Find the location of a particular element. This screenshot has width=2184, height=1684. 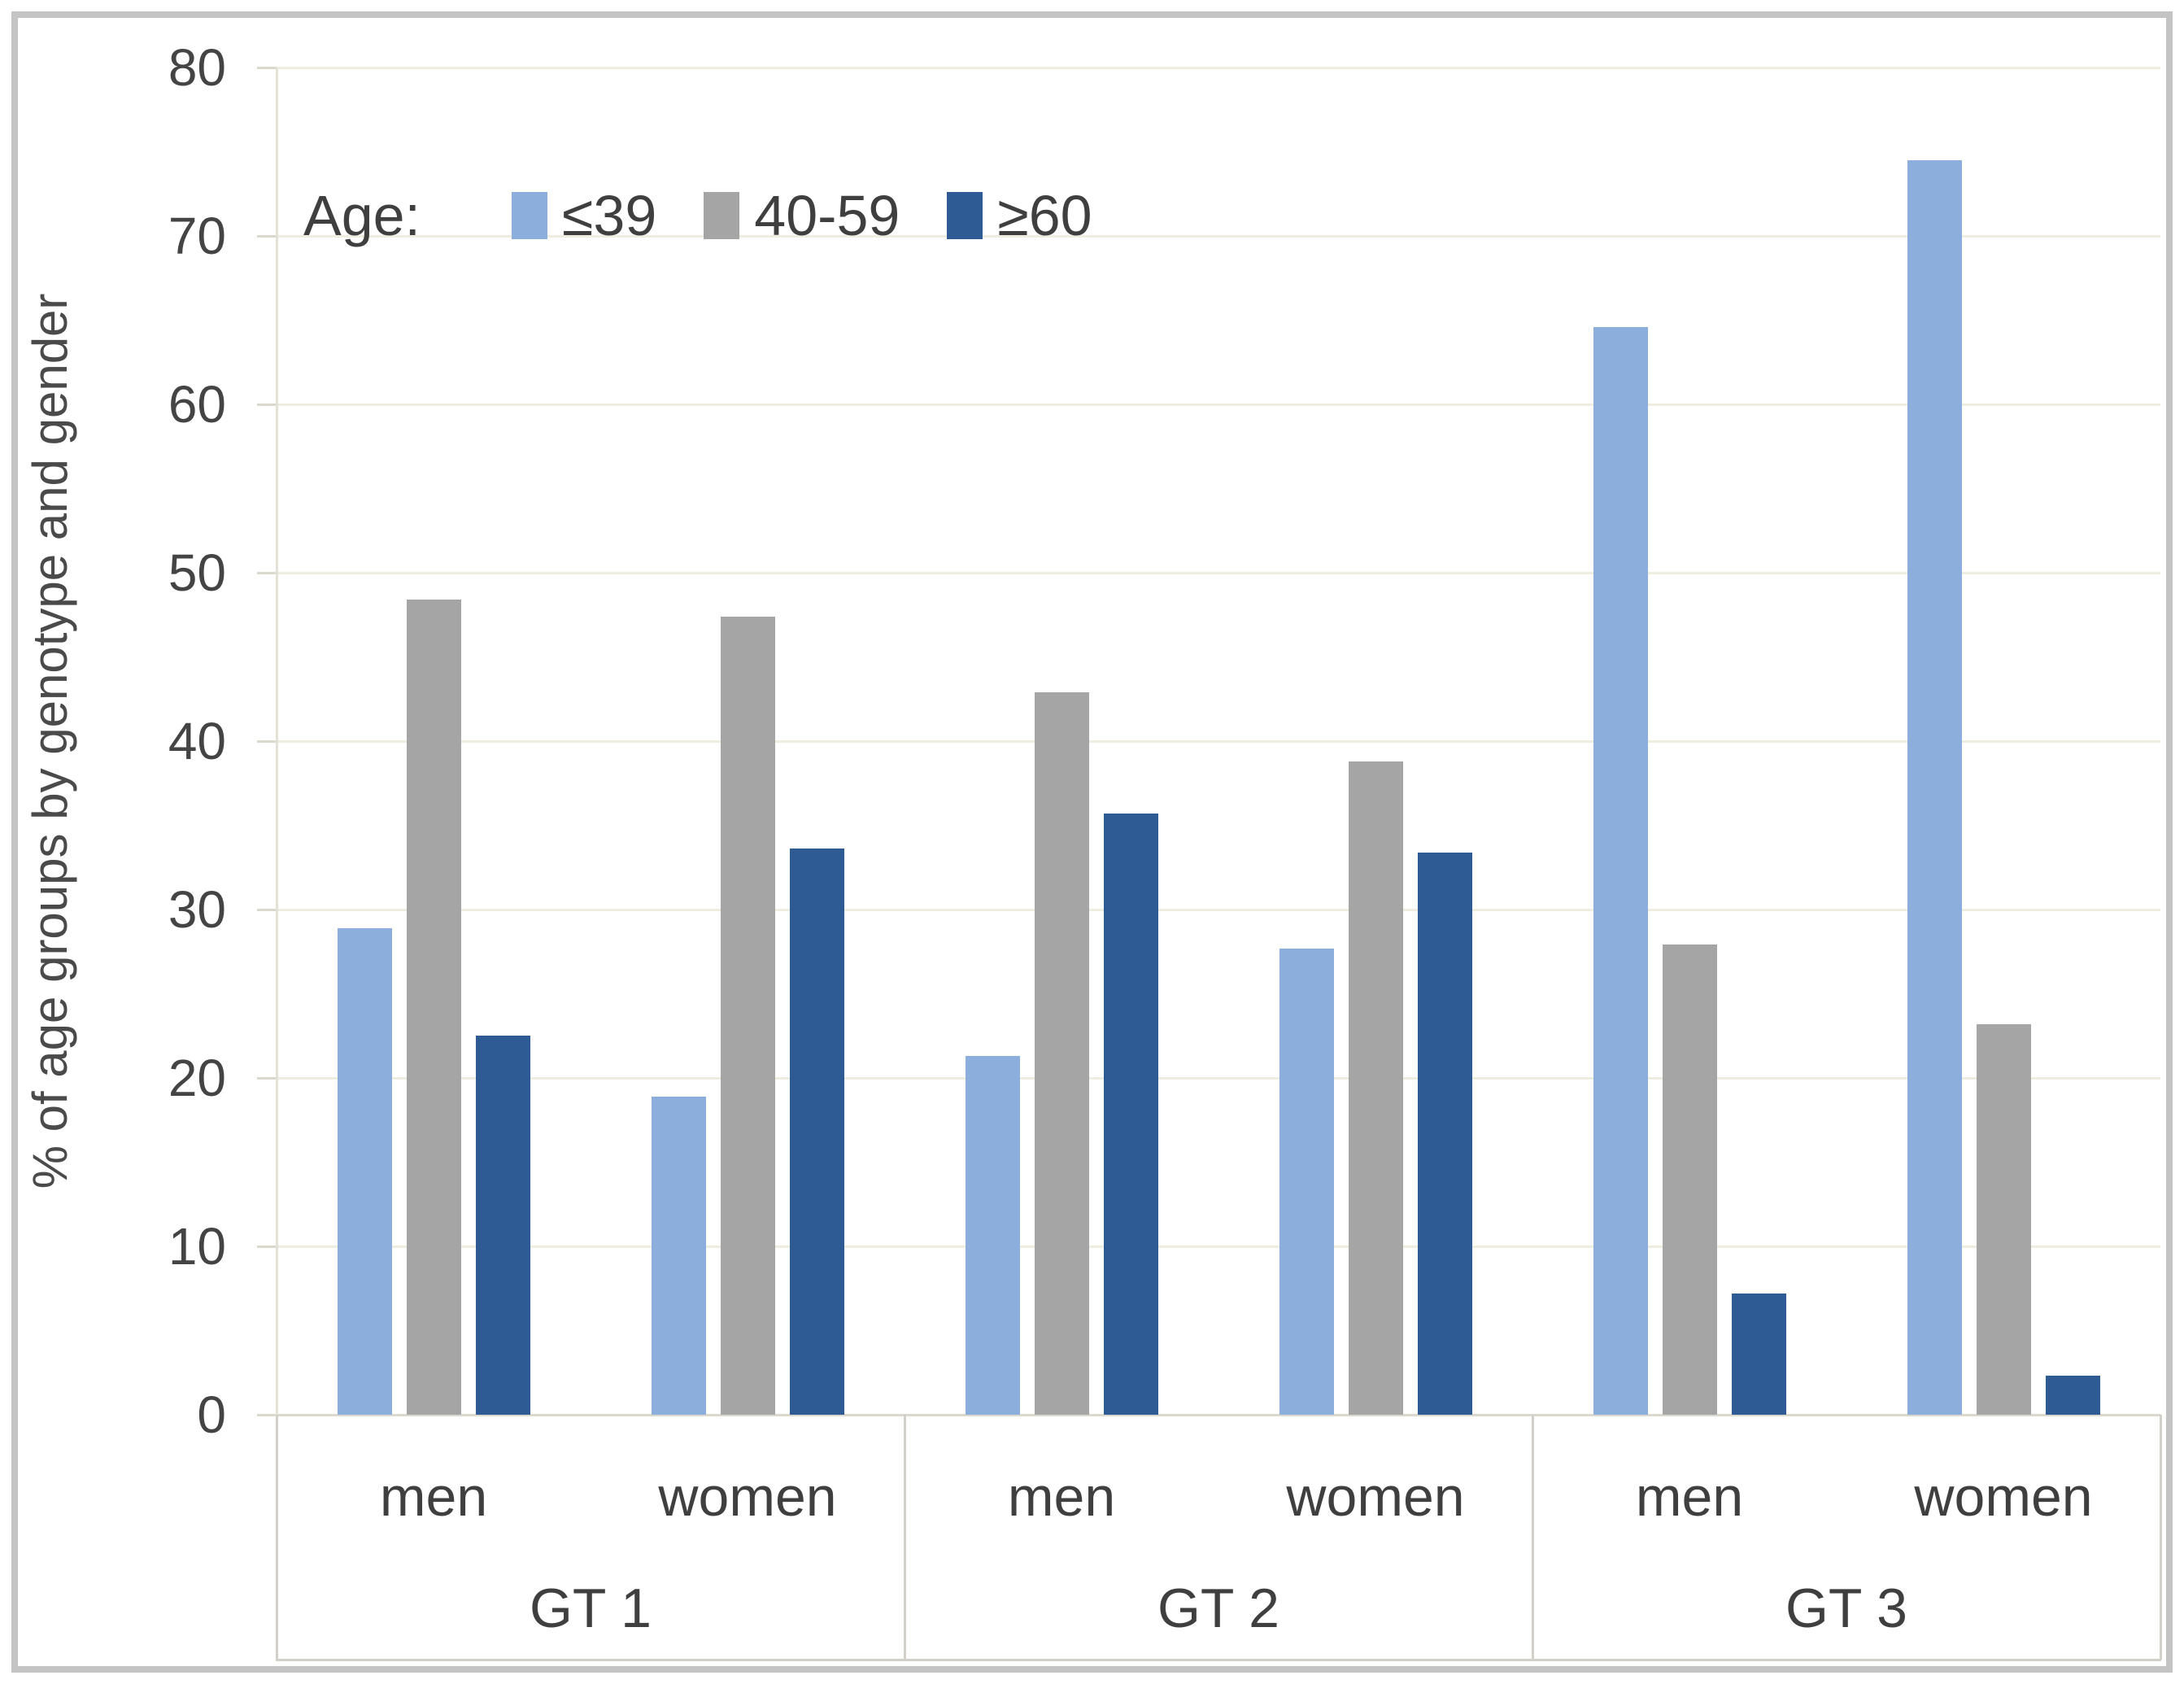

y-tick-label: 0 is located at coordinates (212, 1414).